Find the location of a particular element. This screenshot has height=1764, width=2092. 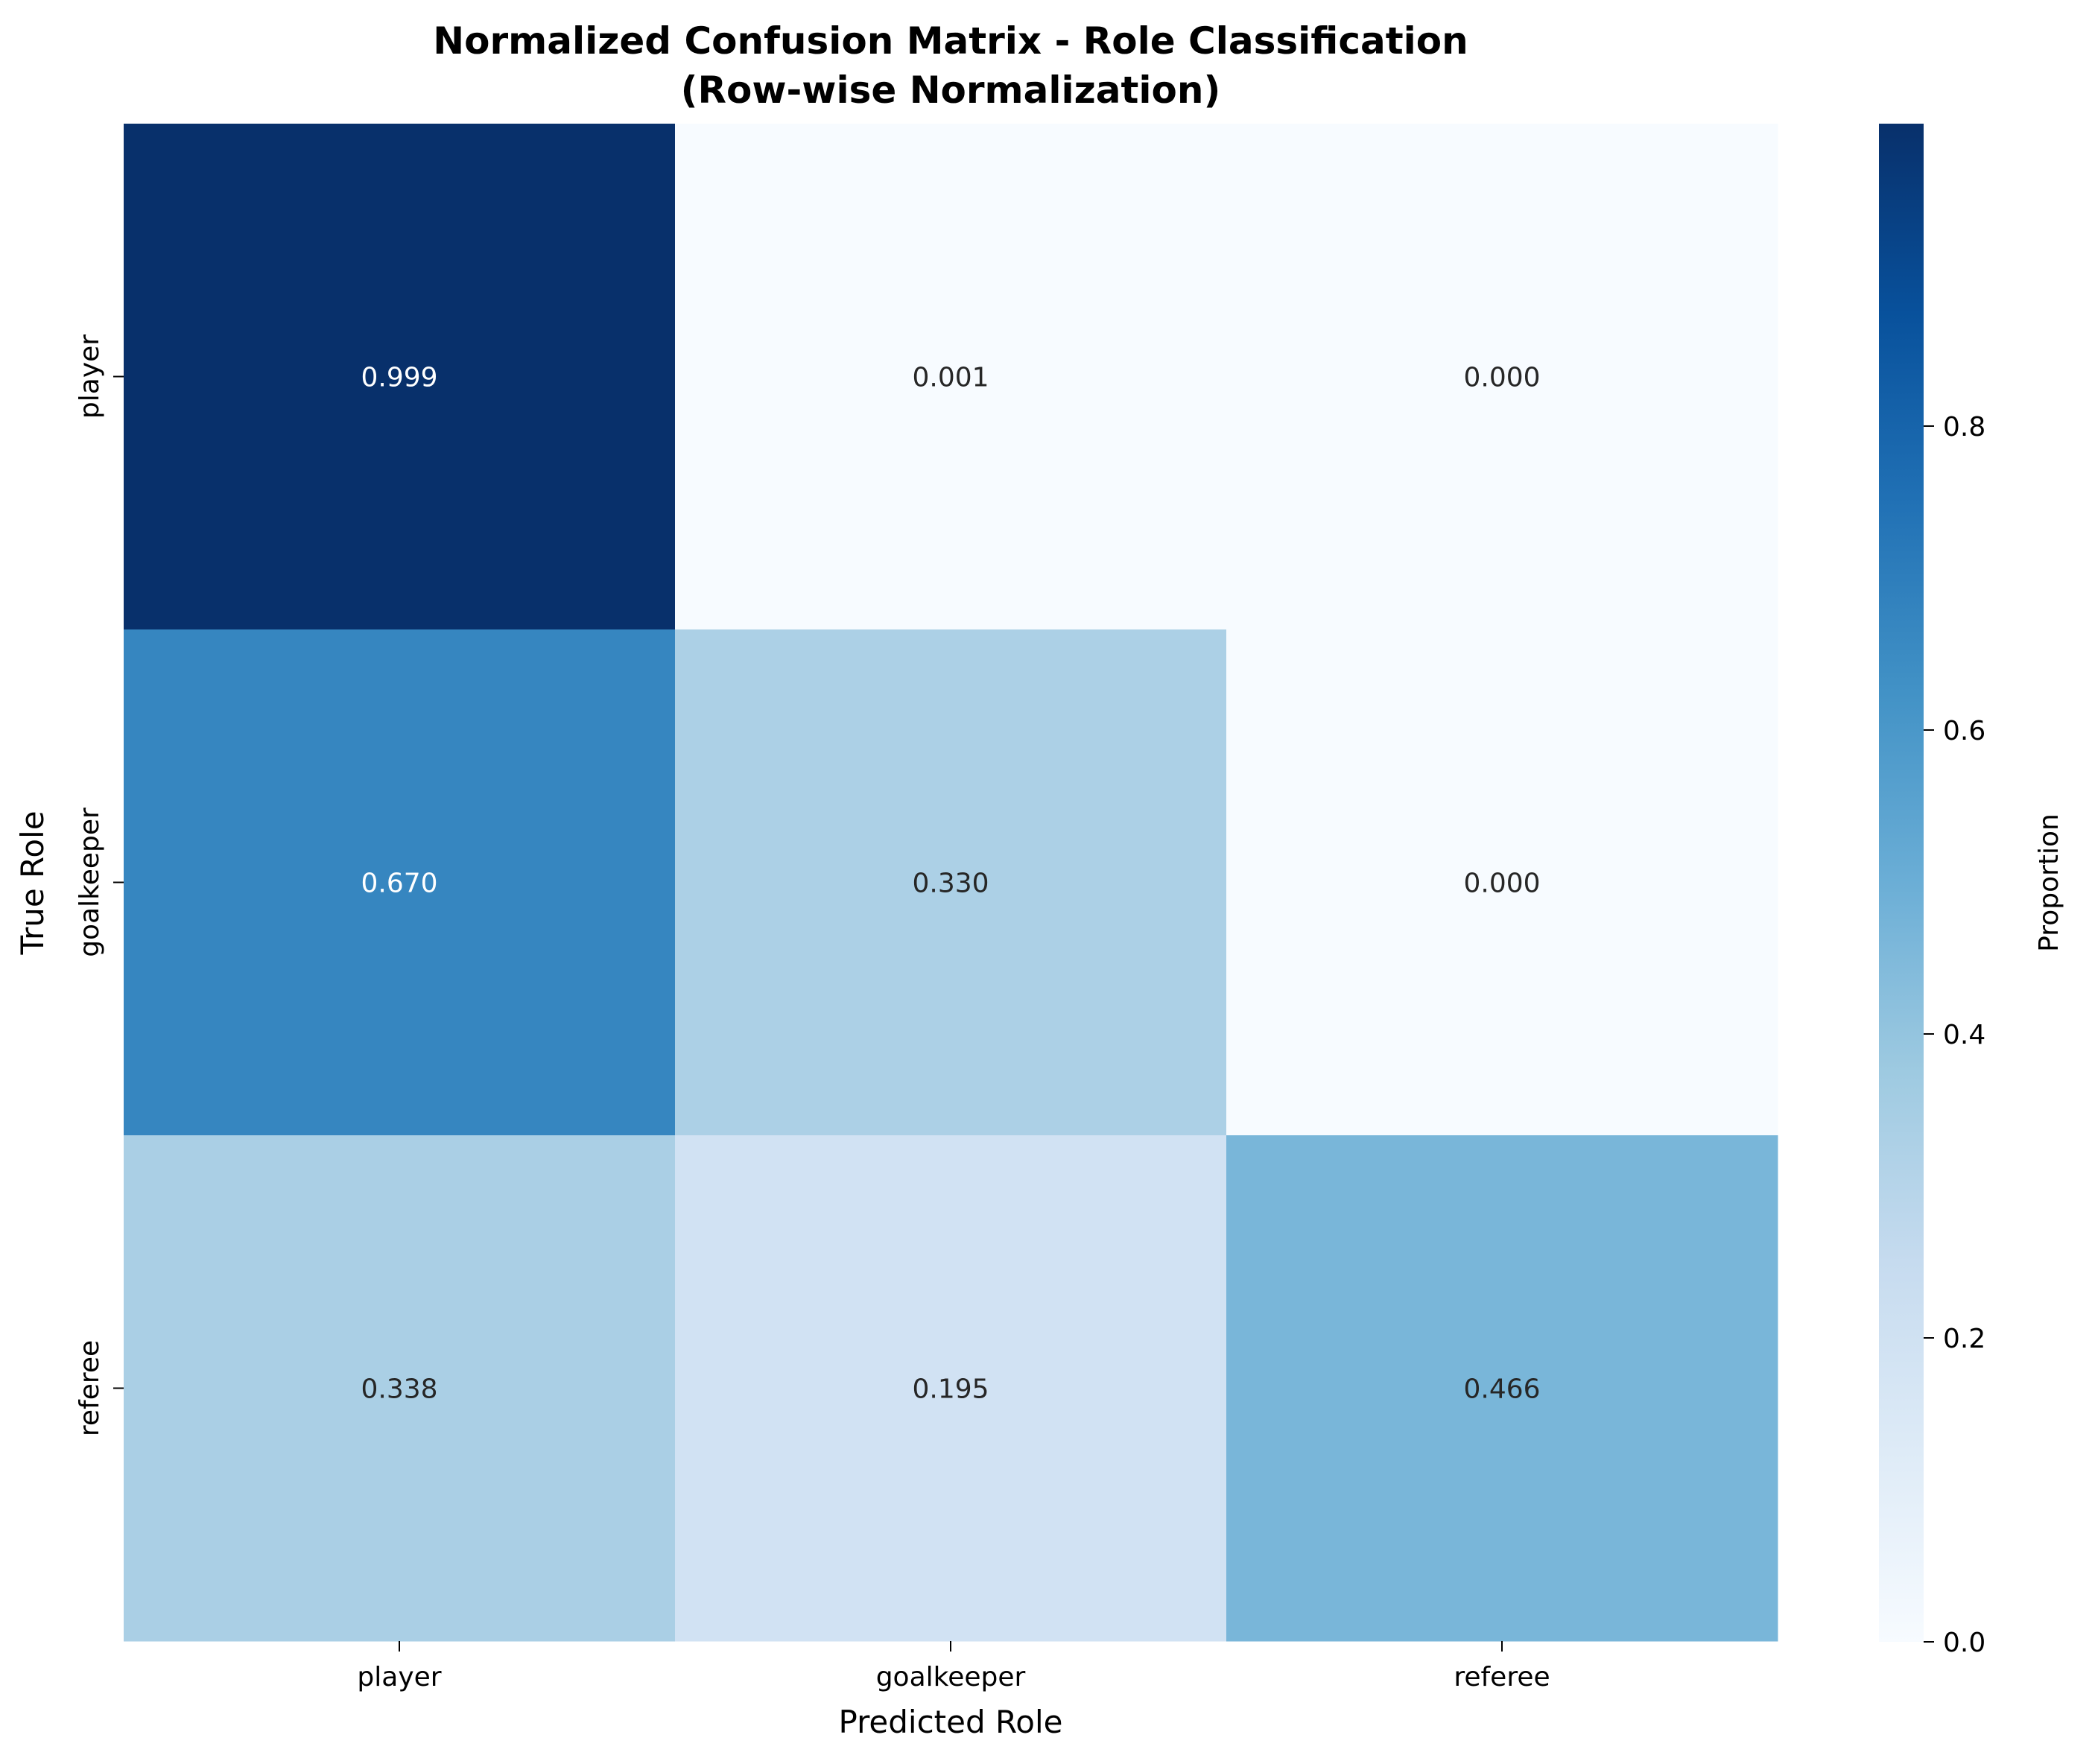

cell-value-label: 0.001 is located at coordinates (951, 378).